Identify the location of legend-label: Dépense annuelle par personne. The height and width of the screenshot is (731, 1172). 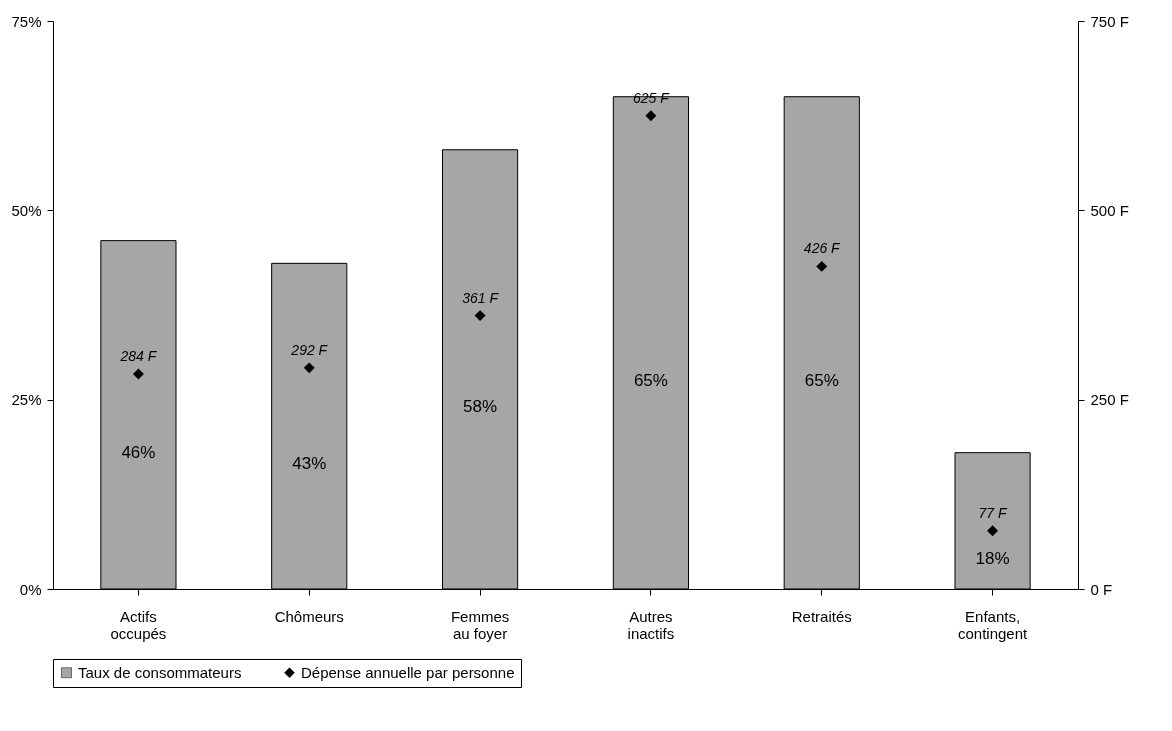
(408, 672).